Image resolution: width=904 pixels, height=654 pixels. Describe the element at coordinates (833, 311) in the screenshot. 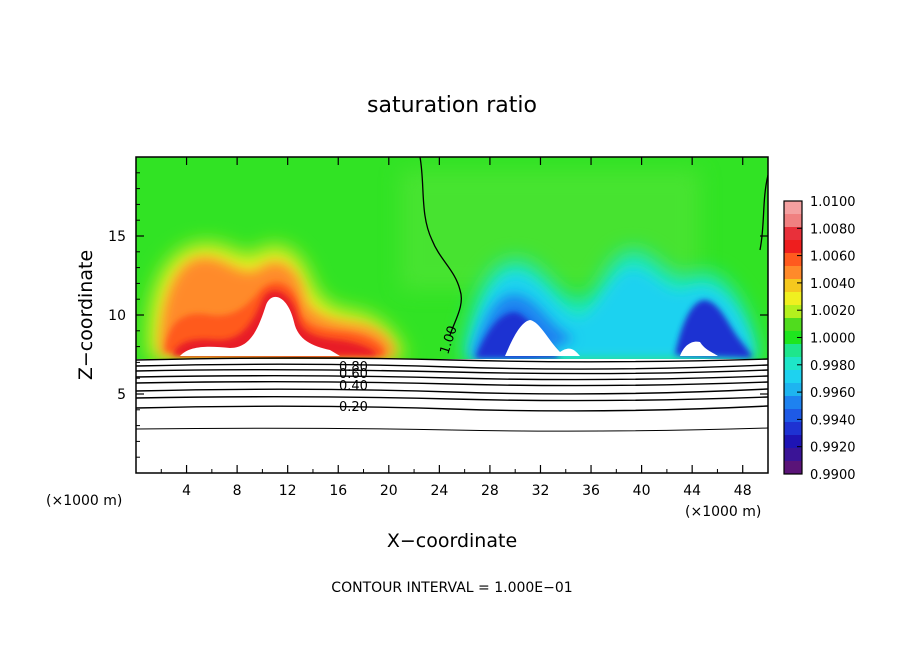

I see `colorbar-label: 1.0020` at that location.